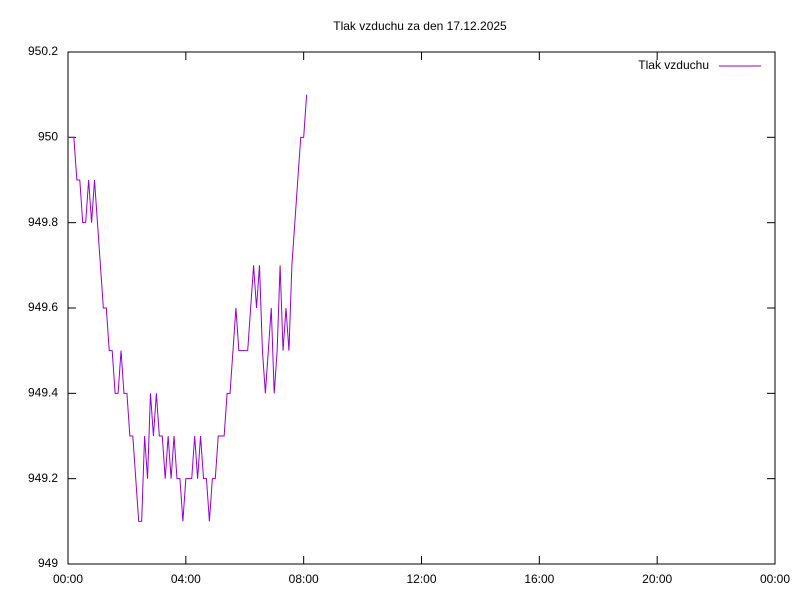 The width and height of the screenshot is (800, 600). I want to click on x-tick-label: 12:00, so click(421, 579).